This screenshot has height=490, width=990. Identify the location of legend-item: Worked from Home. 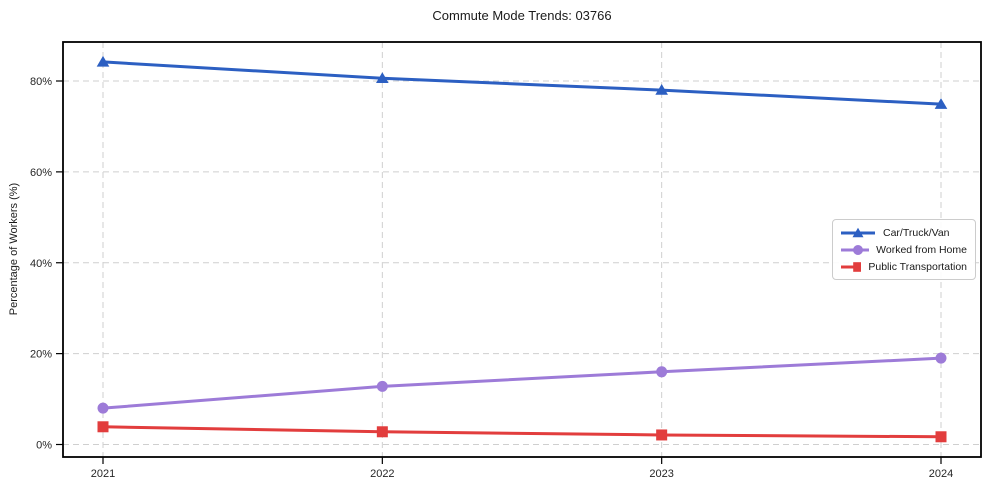
(903, 249).